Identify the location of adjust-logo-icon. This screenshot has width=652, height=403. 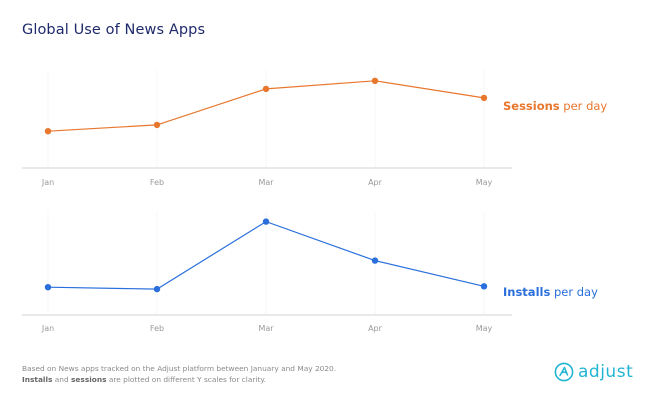
(564, 372).